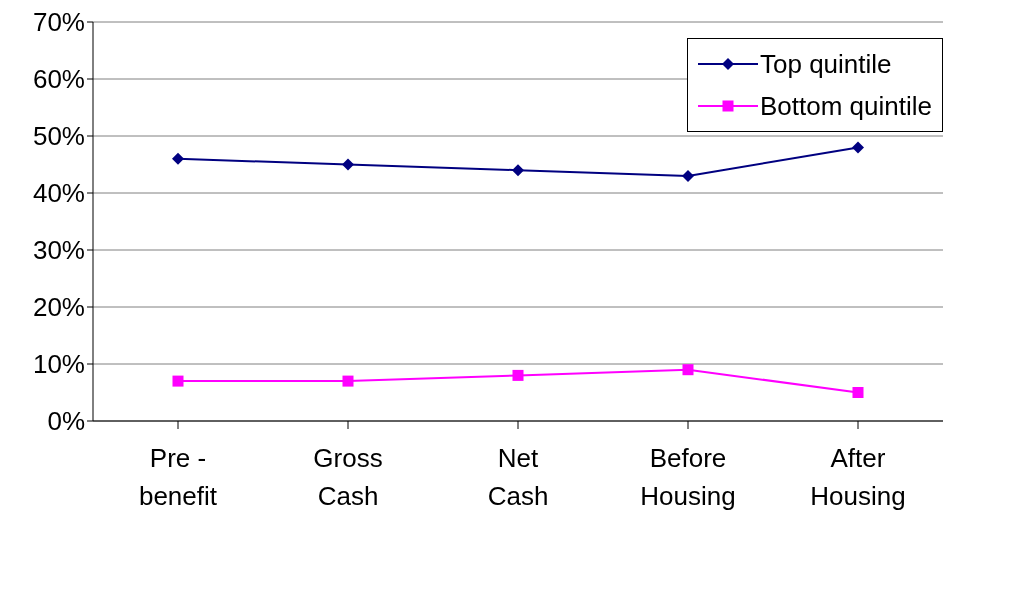  Describe the element at coordinates (58, 193) in the screenshot. I see `y-tick-label: 40%` at that location.